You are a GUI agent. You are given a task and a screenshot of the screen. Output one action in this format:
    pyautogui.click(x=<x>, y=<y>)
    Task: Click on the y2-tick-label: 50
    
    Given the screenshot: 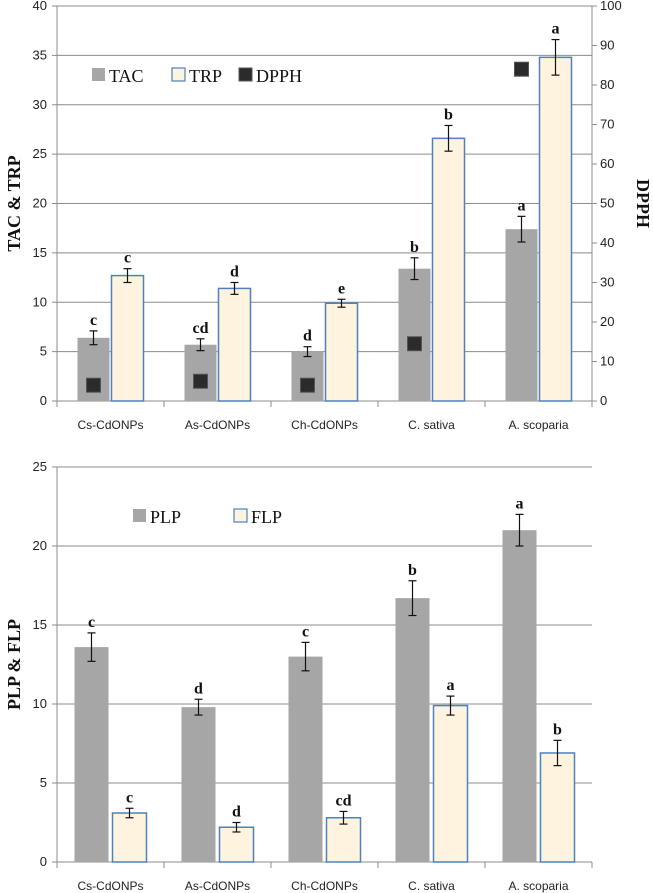 What is the action you would take?
    pyautogui.click(x=607, y=203)
    